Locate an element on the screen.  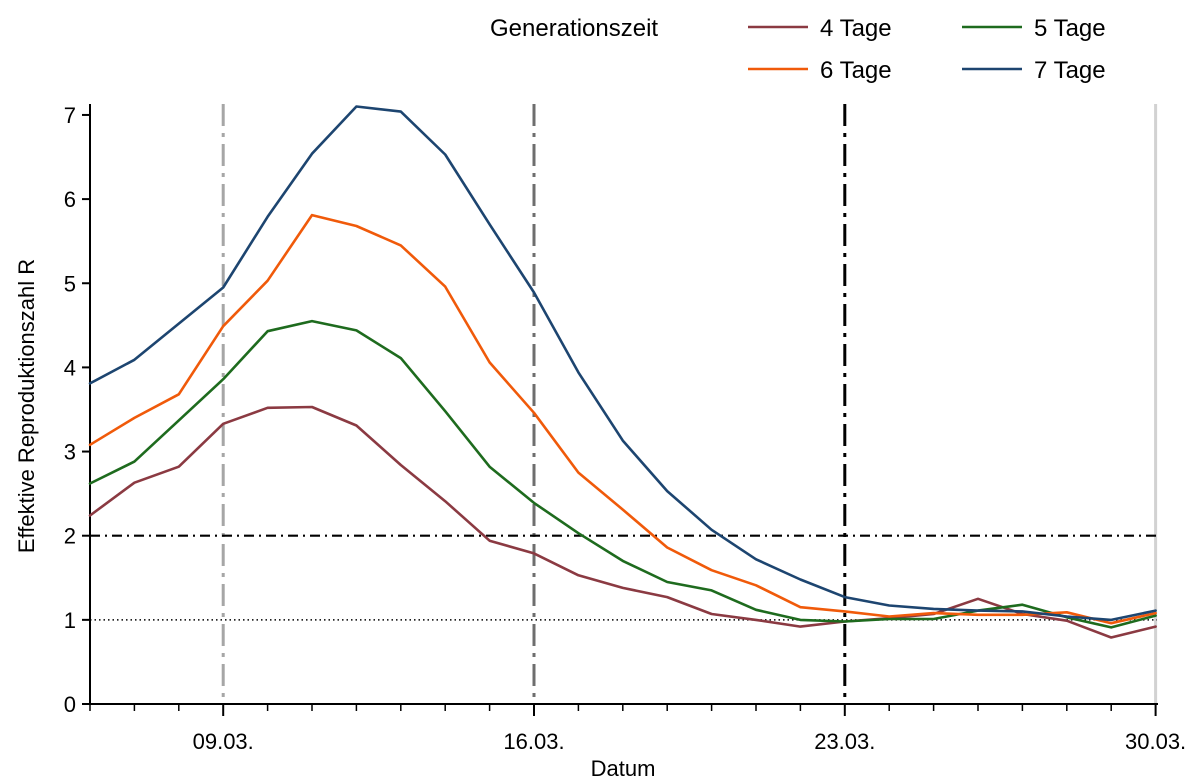
y-tick-label: 4 is located at coordinates (70, 367).